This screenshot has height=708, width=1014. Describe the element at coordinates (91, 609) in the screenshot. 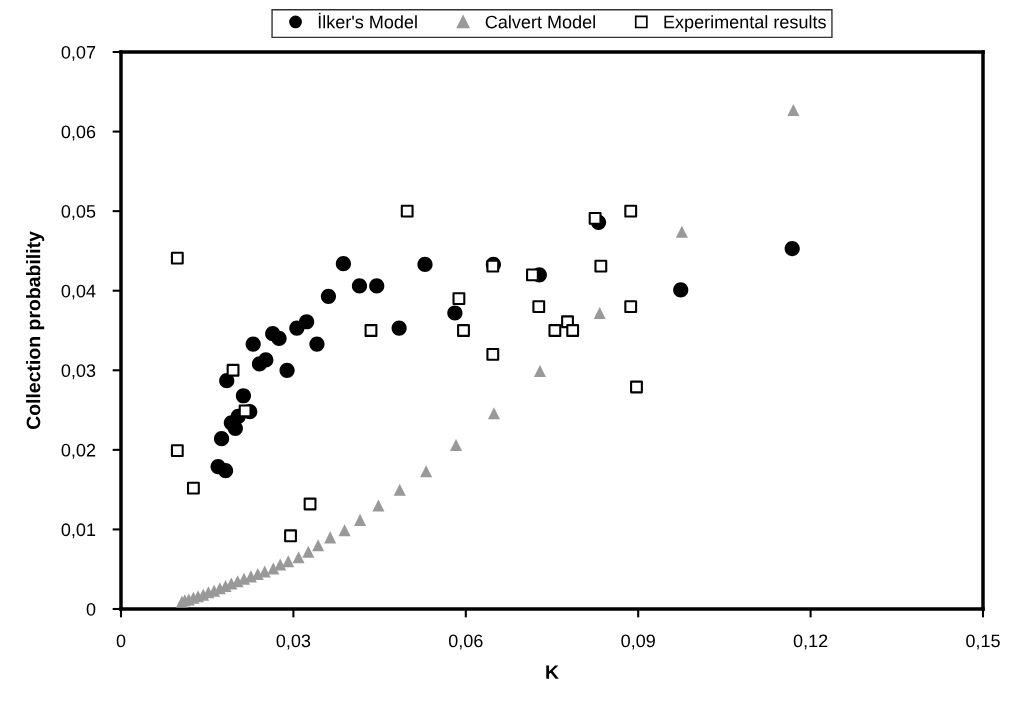

I see `y-tick-label: 0` at that location.